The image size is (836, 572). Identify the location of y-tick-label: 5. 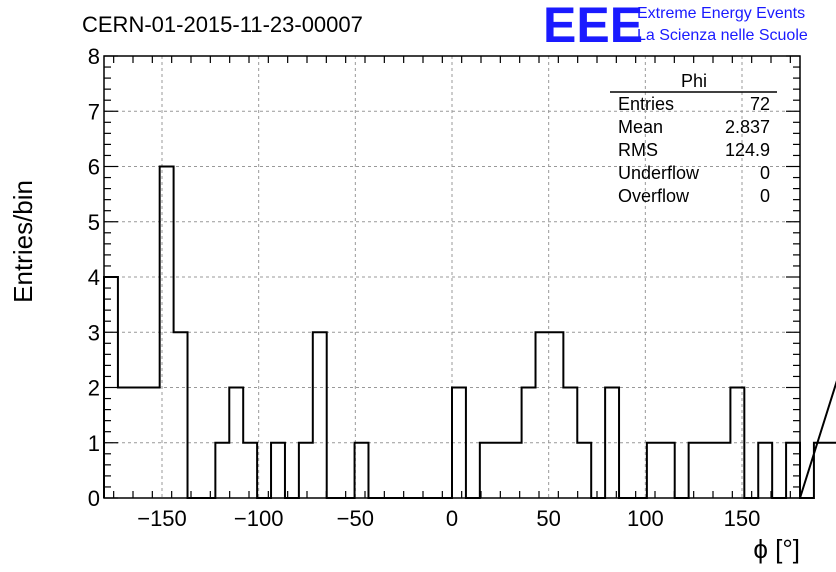
(94, 222).